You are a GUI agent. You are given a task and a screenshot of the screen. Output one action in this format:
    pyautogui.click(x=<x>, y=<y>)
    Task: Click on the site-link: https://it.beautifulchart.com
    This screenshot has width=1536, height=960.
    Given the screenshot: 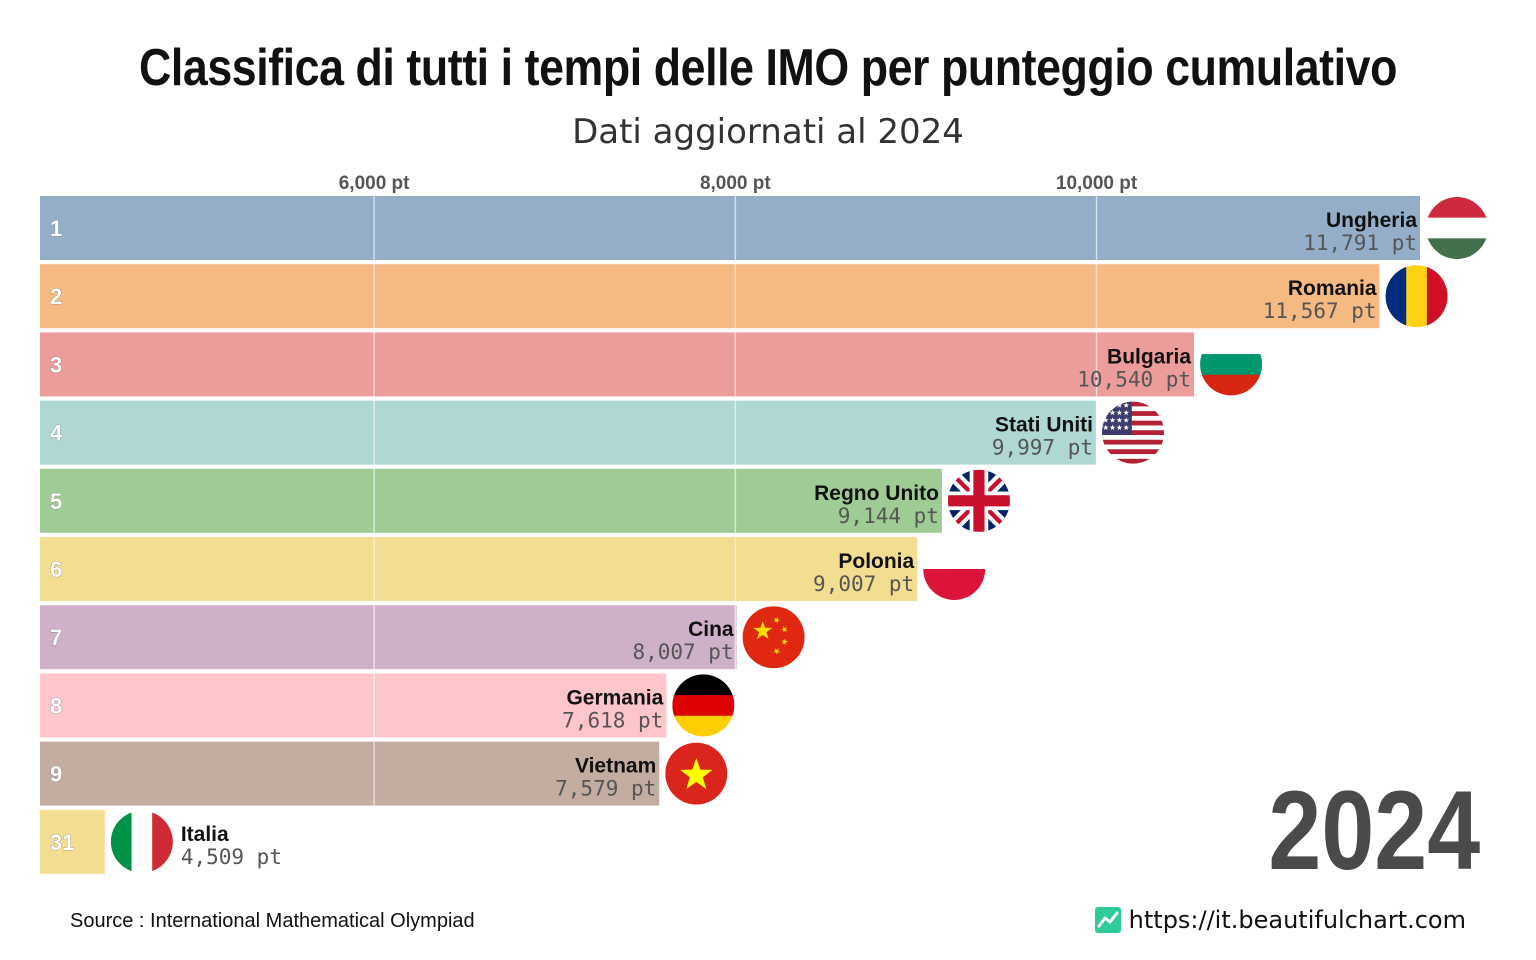 What is the action you would take?
    pyautogui.click(x=1280, y=920)
    